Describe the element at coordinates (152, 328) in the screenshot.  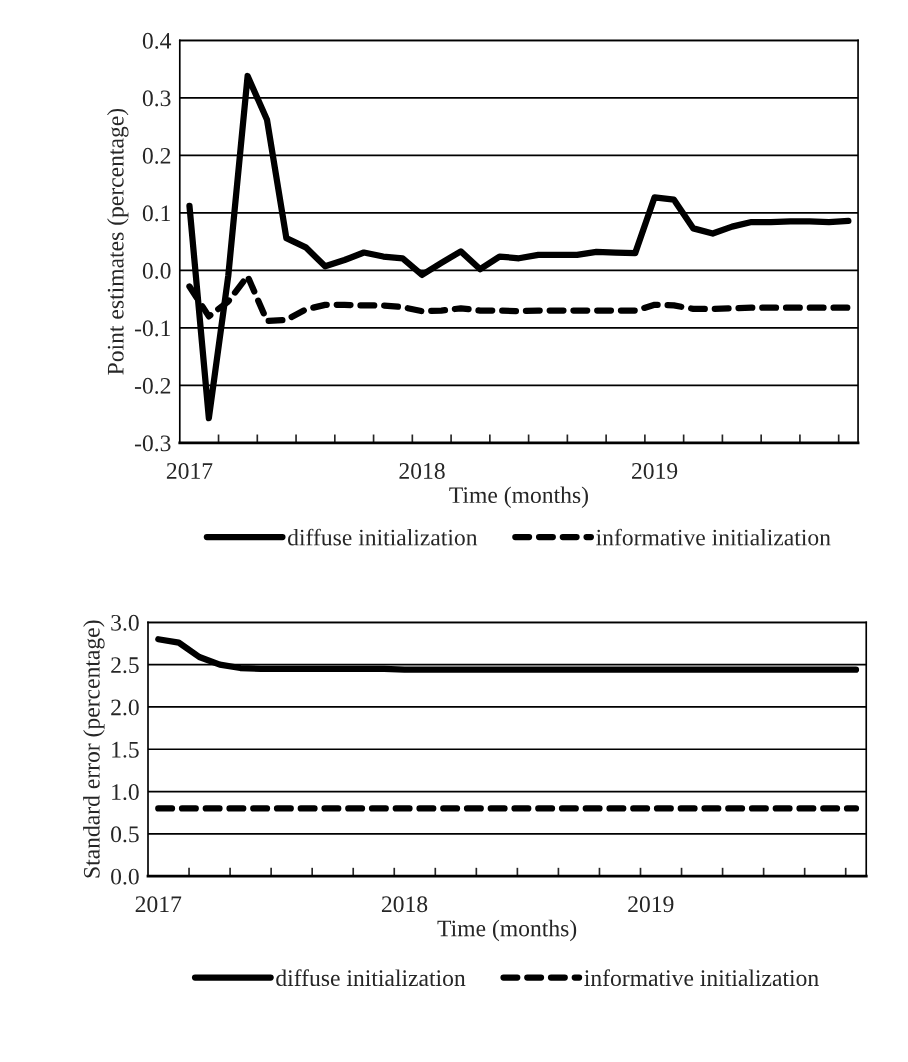
I see `y-tick-label: -0.1` at that location.